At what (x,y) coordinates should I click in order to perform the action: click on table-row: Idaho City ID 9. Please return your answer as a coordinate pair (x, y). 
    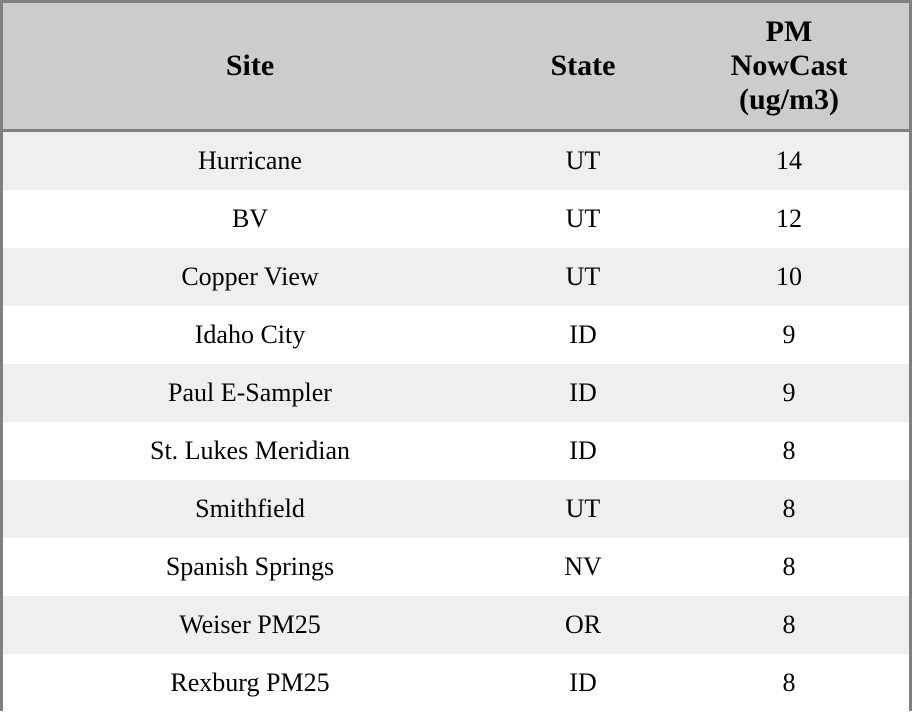
    Looking at the image, I should click on (456, 335).